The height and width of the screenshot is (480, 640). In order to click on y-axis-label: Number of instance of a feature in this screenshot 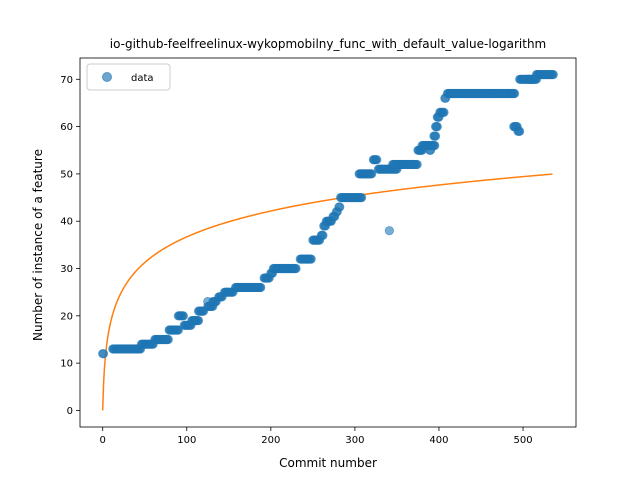, I will do `click(38, 245)`.